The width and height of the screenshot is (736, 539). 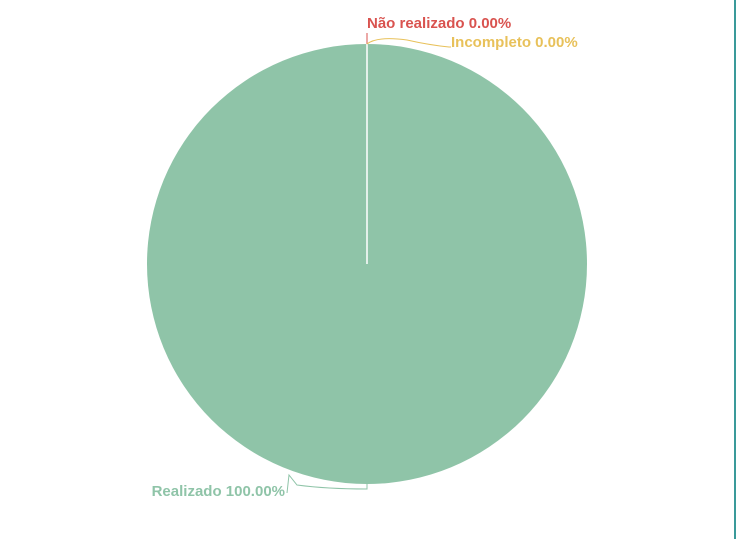 I want to click on slice-label-realizado: Realizado 100.00%, so click(x=218, y=491).